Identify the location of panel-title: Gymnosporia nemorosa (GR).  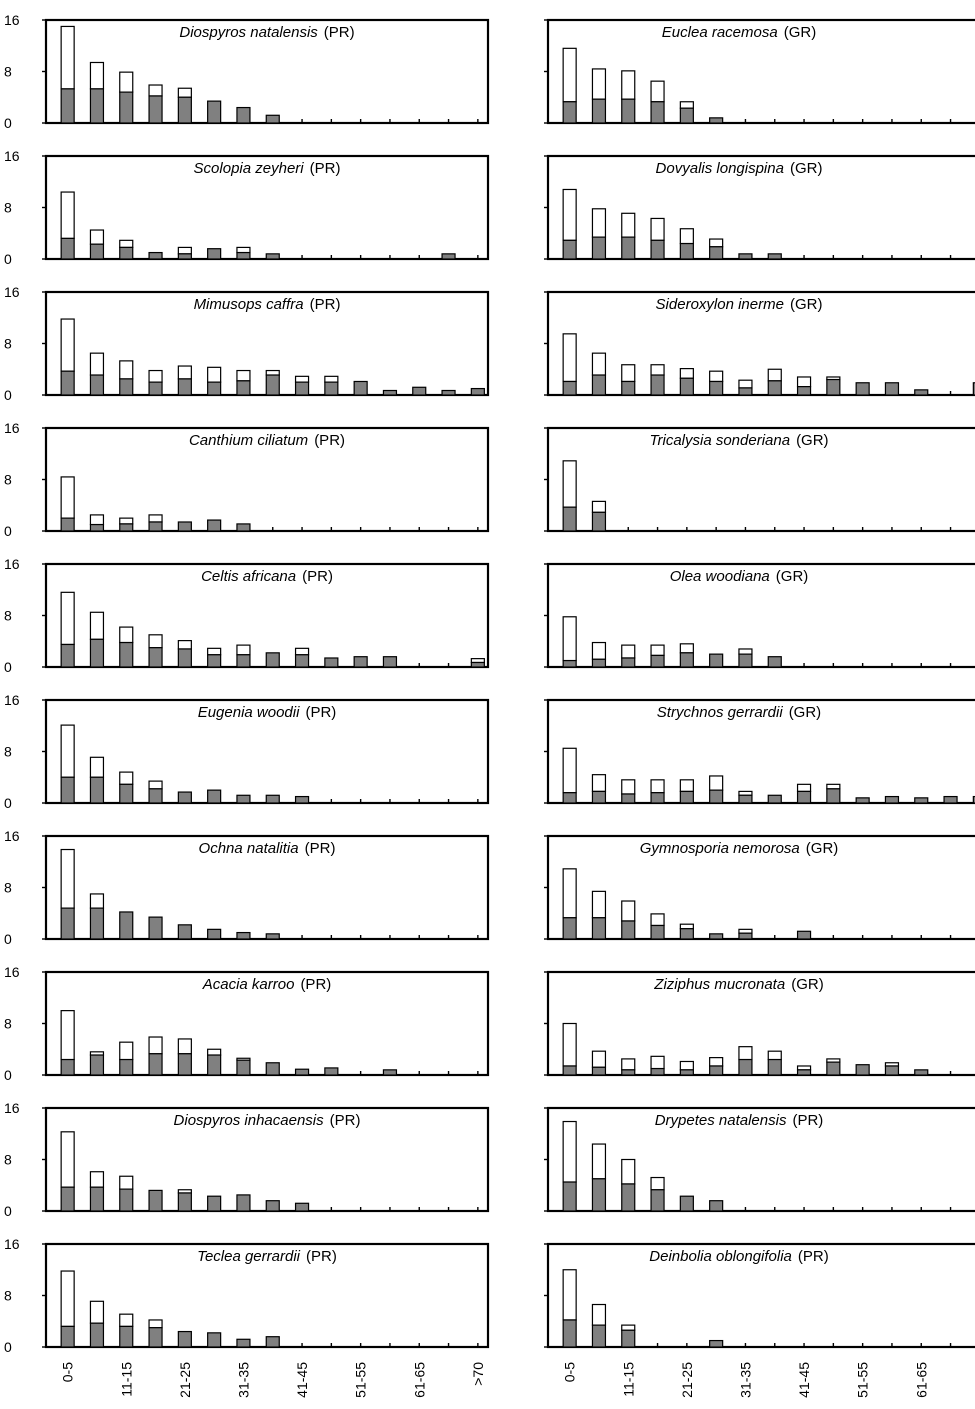
(739, 848).